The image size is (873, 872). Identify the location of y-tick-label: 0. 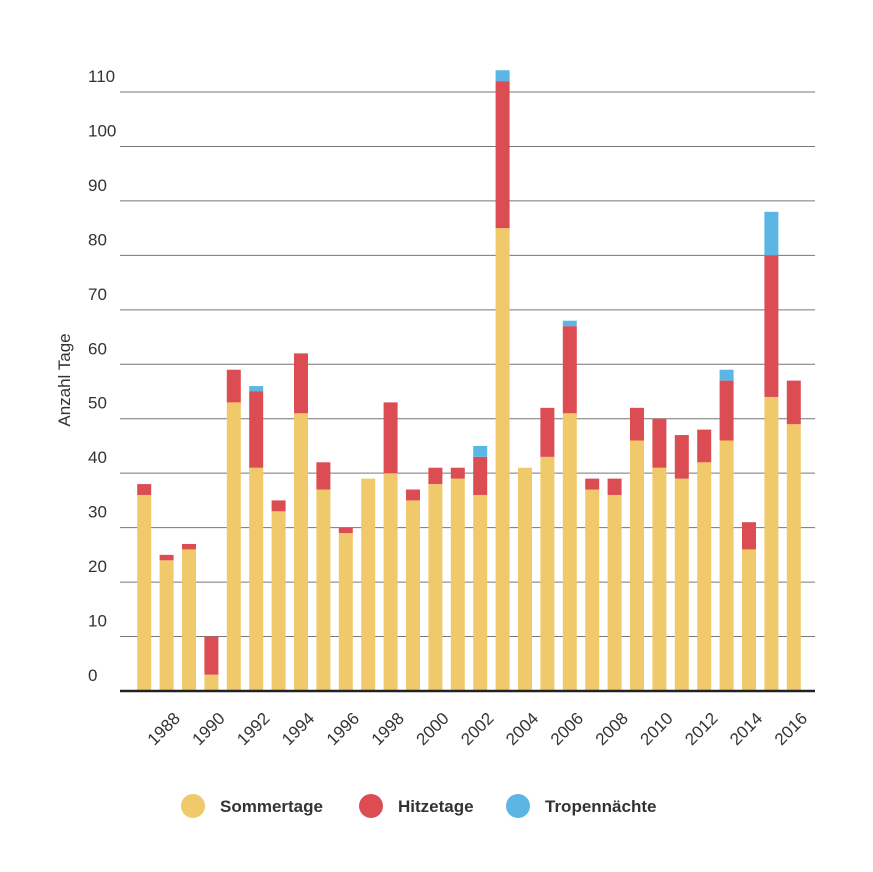
(92, 675).